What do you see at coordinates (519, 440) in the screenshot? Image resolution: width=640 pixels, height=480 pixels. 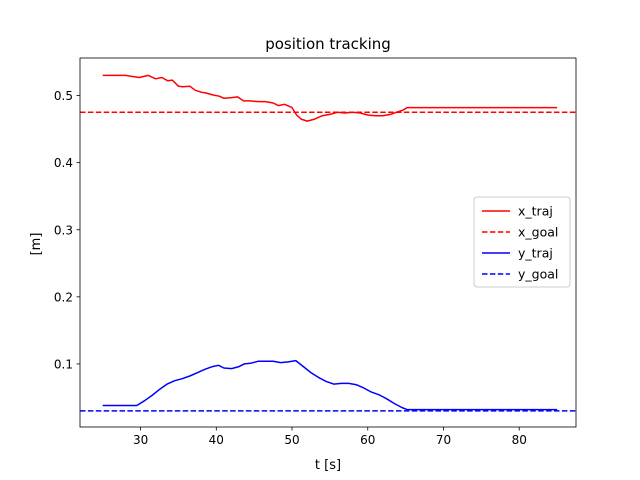 I see `x-tick-label: 80` at bounding box center [519, 440].